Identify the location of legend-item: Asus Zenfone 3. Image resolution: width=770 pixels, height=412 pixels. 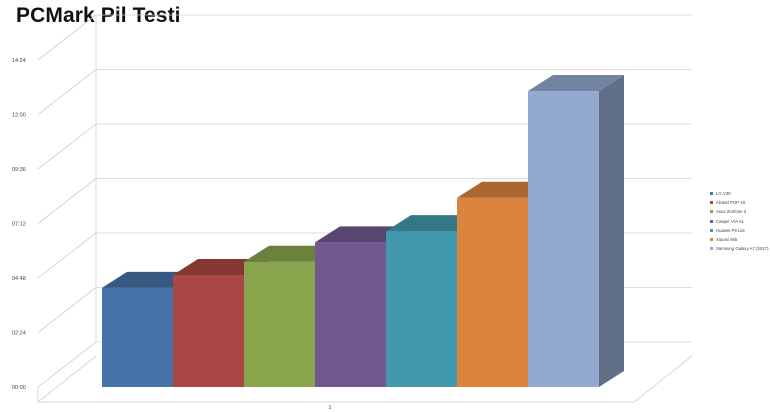
(739, 211).